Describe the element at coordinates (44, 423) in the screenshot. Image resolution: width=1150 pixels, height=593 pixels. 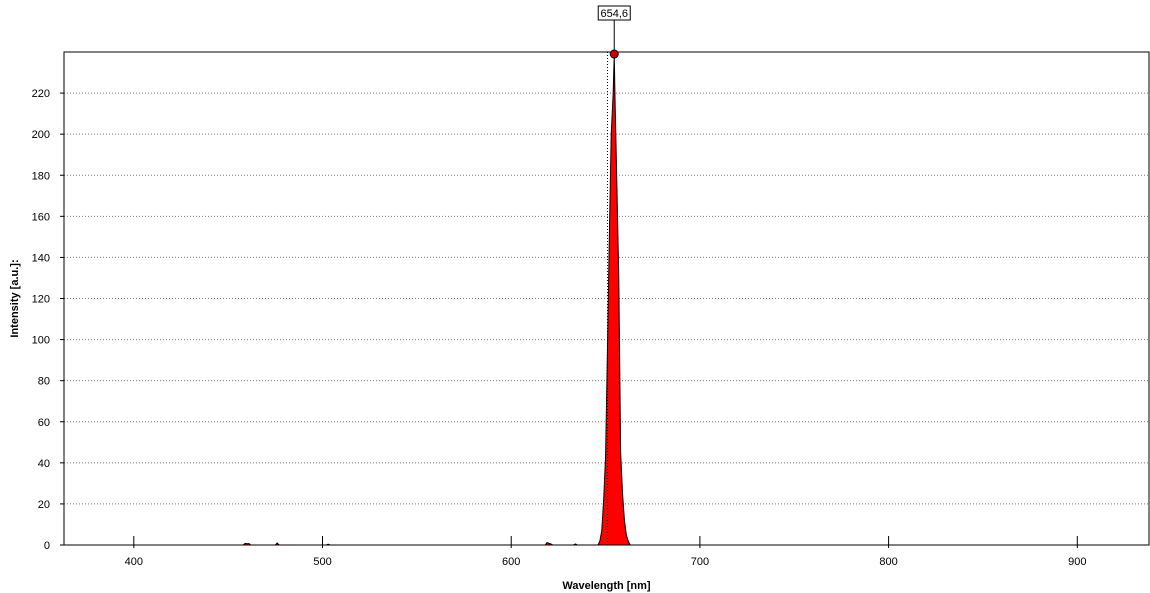
I see `y-tick-label: 60` at that location.